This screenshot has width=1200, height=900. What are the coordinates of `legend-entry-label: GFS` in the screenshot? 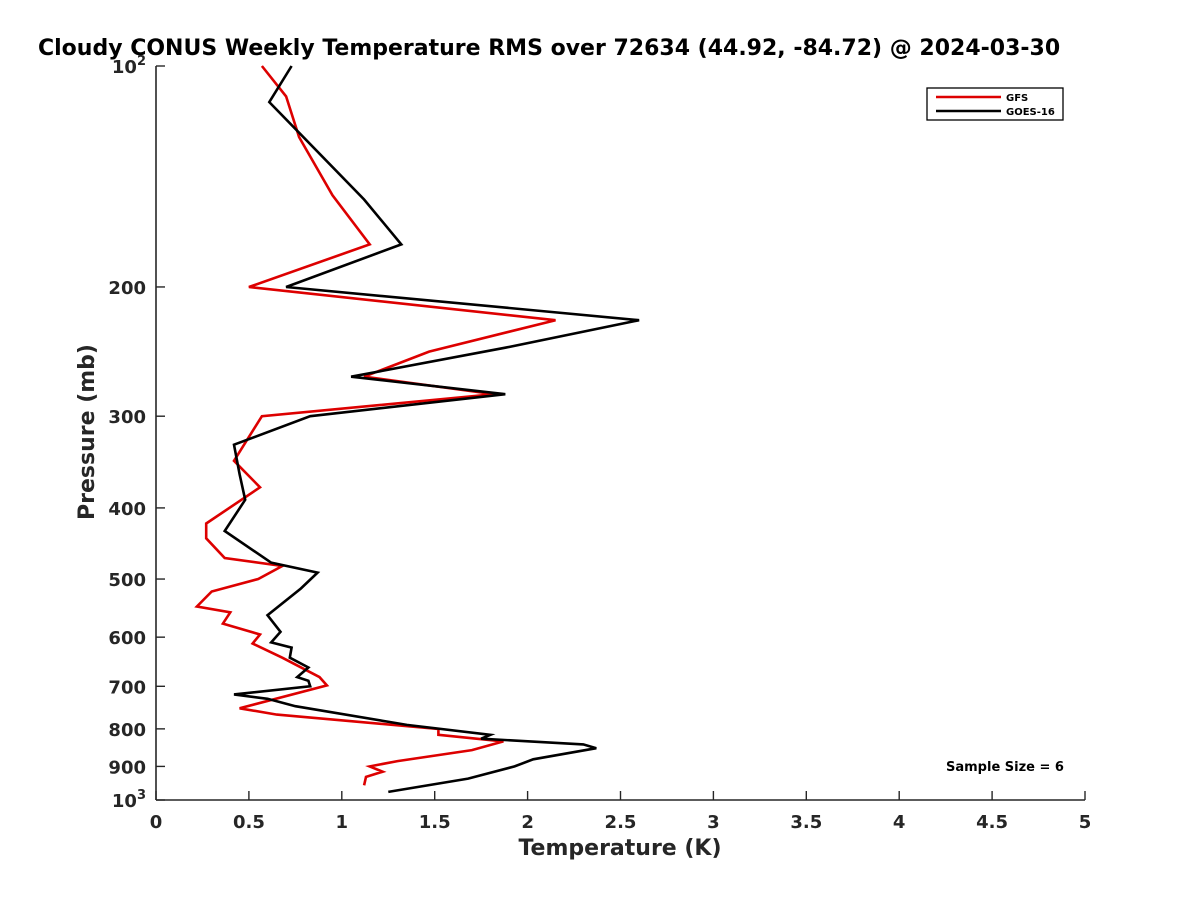 It's located at (1017, 98).